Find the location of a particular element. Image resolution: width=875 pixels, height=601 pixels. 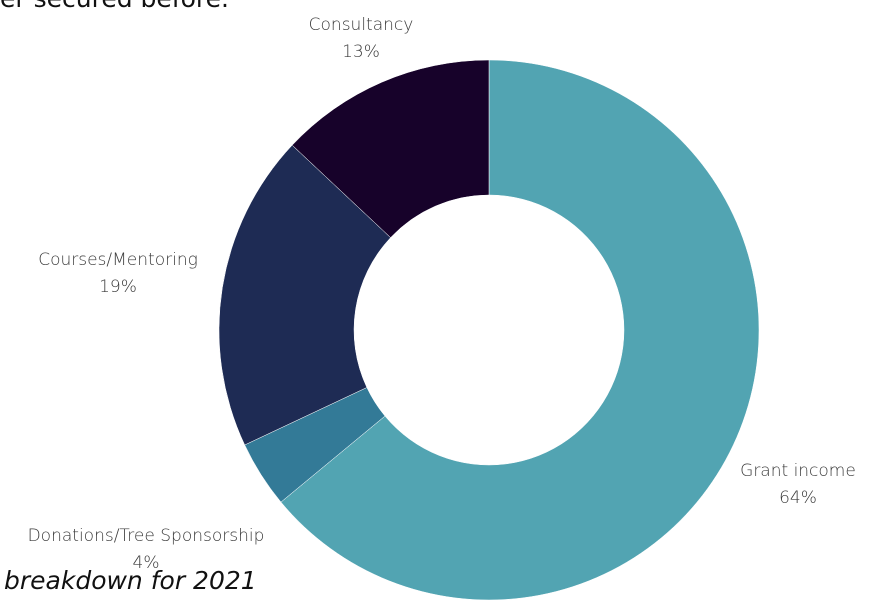

slice-label-value: 13% is located at coordinates (361, 52).